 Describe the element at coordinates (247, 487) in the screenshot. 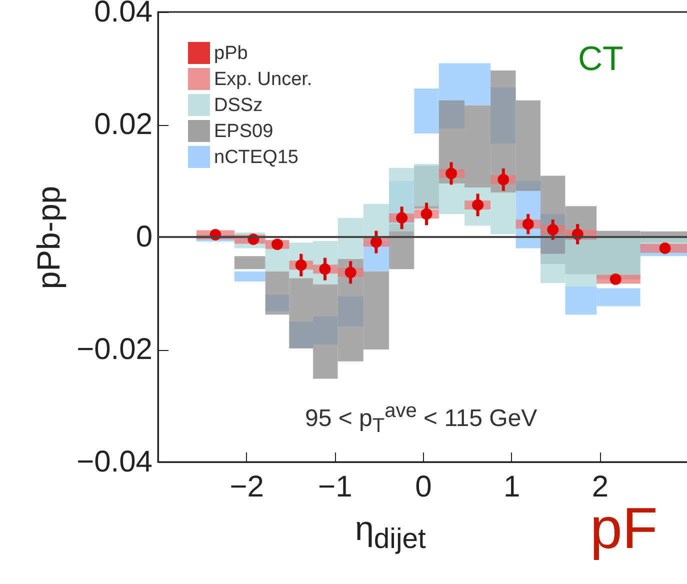

I see `x-tick-label: −2` at that location.